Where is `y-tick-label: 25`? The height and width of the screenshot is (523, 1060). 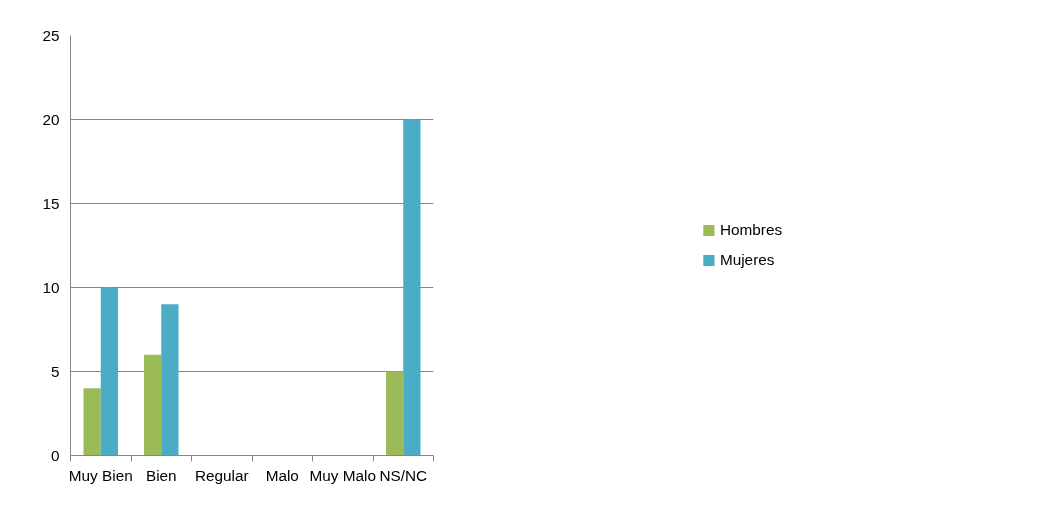 y-tick-label: 25 is located at coordinates (51, 35).